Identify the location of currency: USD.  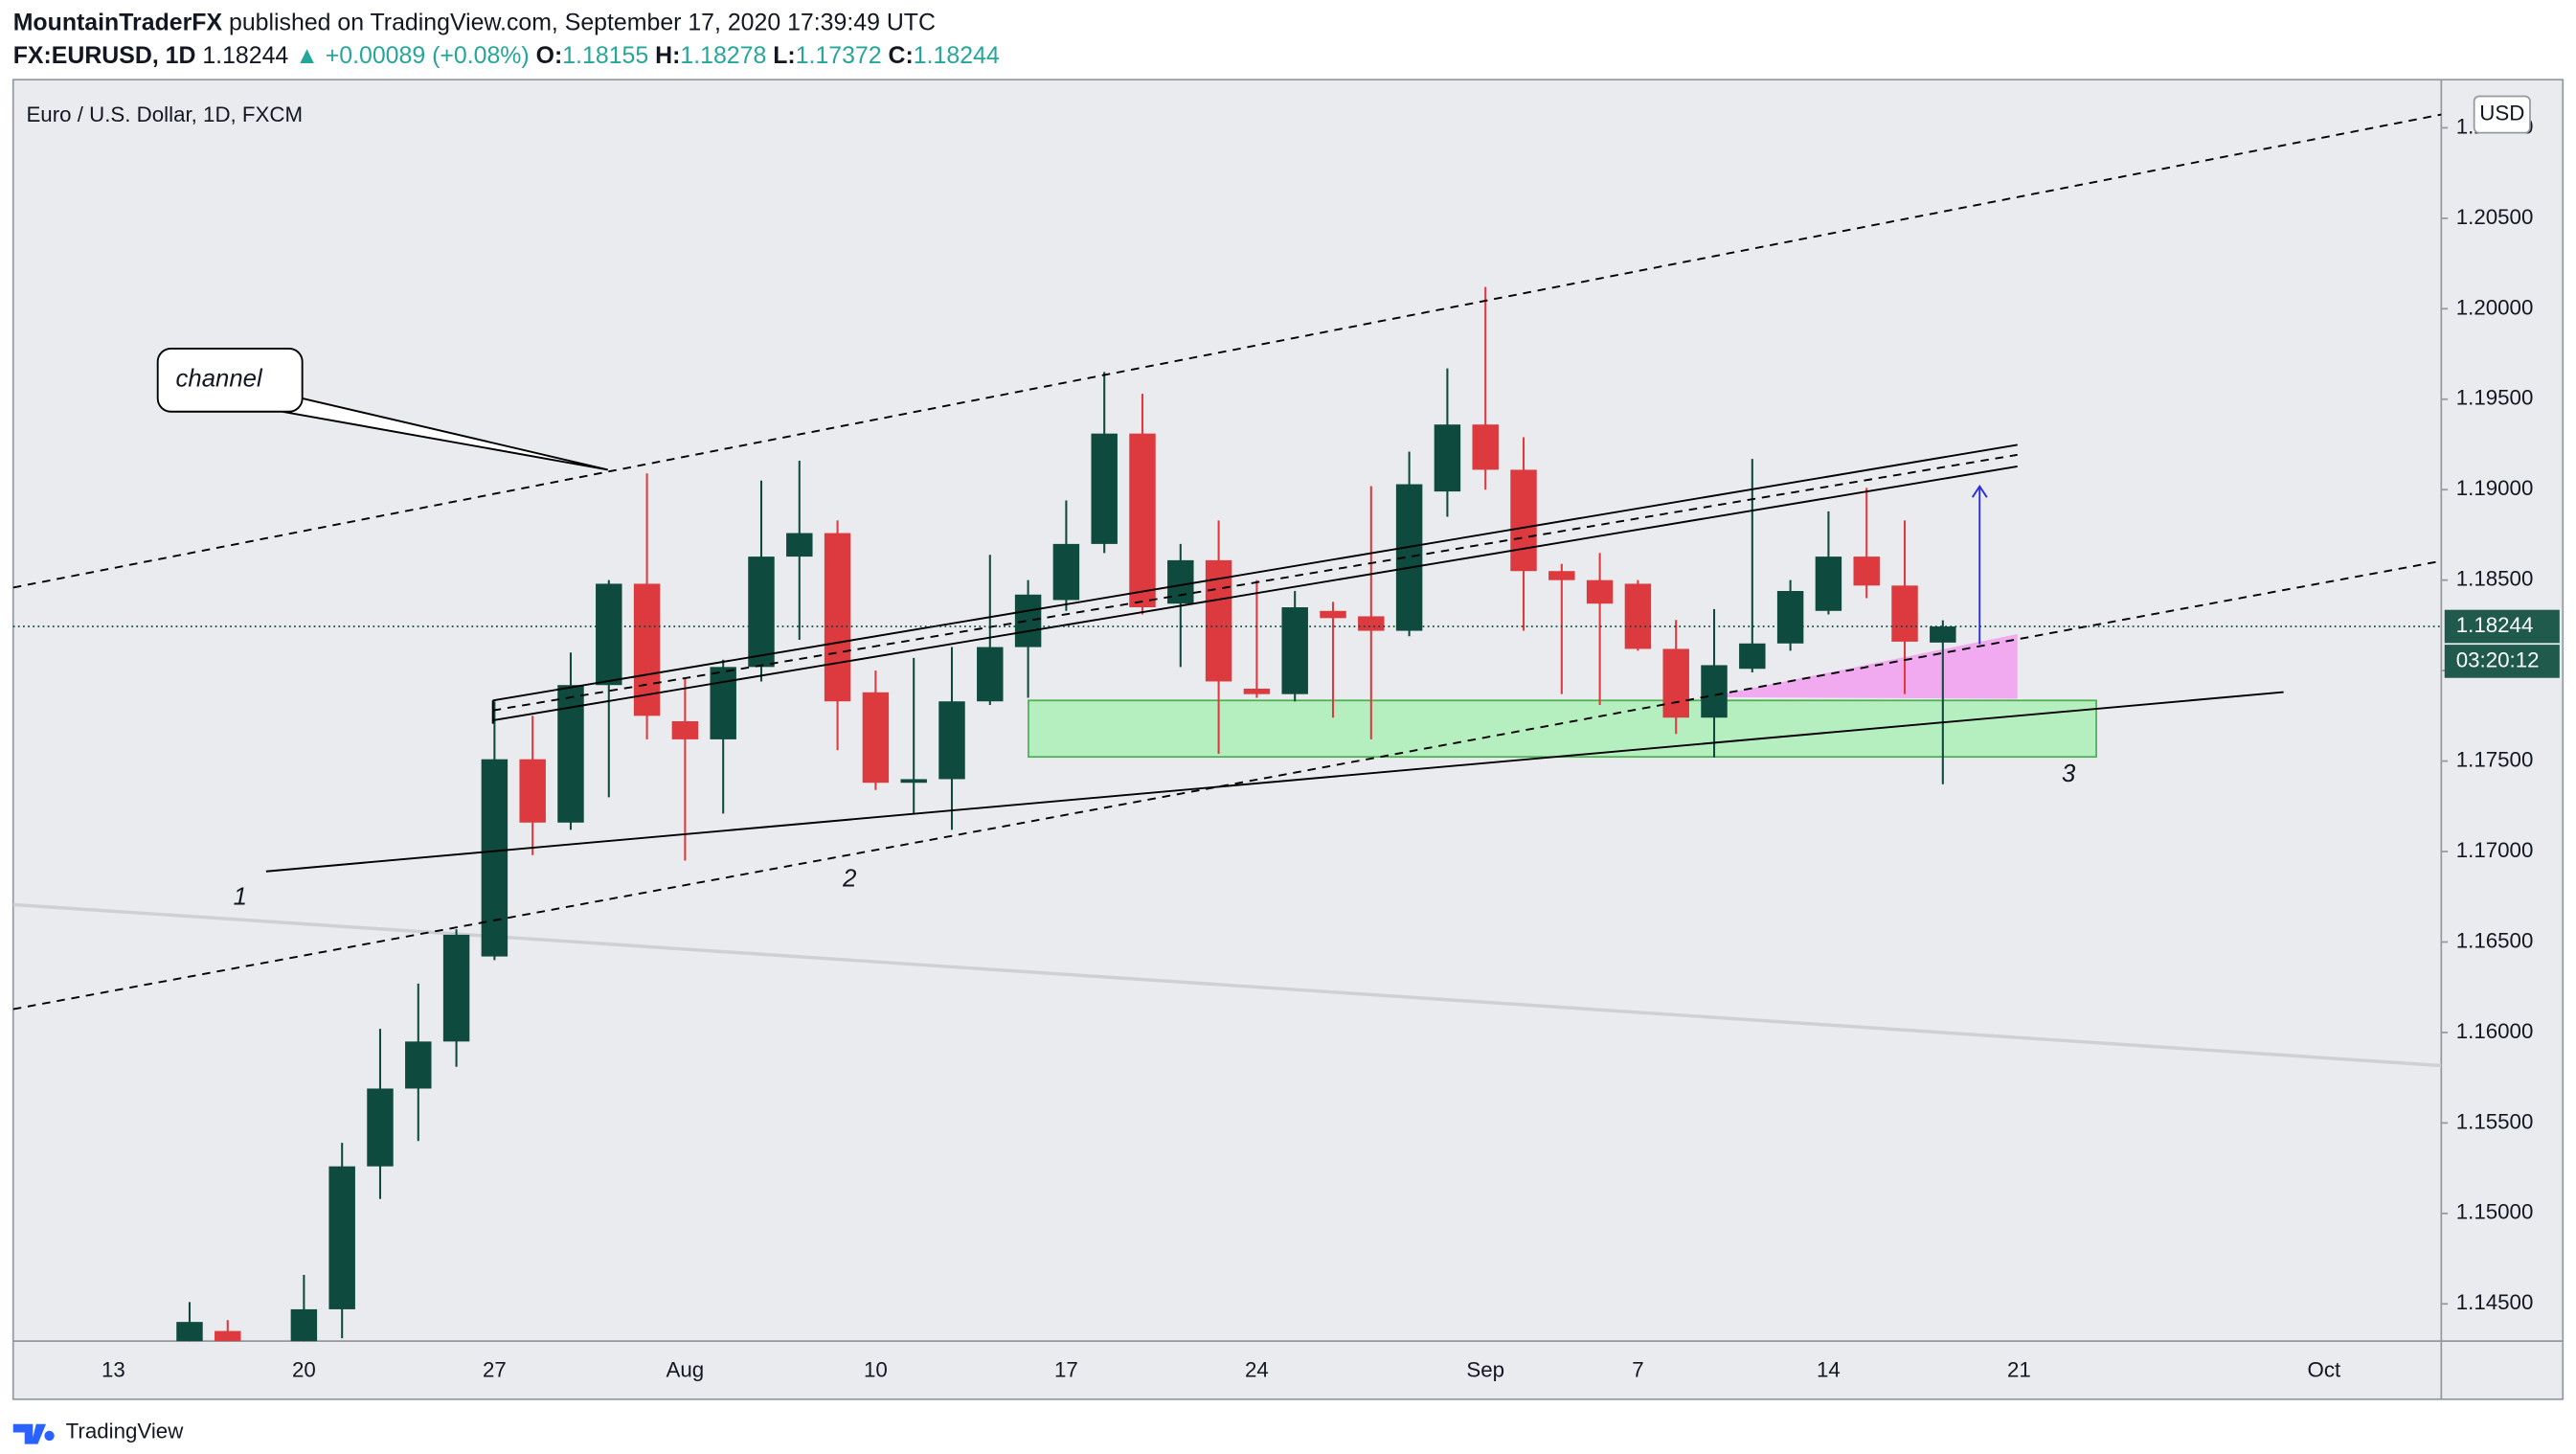
(2501, 113).